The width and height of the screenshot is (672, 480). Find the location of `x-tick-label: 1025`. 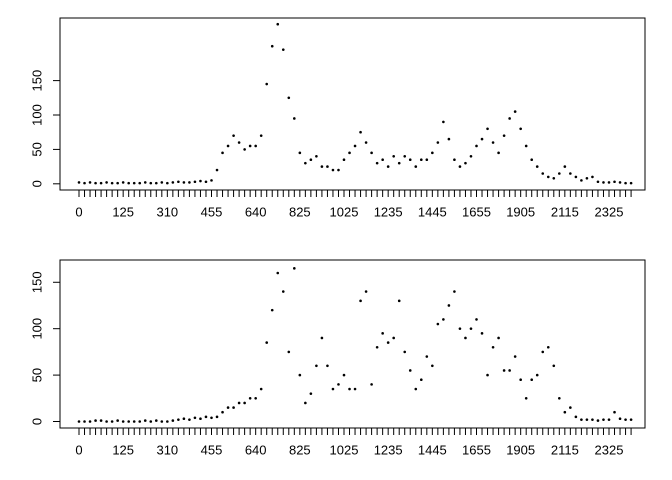

x-tick-label: 1025 is located at coordinates (344, 449).